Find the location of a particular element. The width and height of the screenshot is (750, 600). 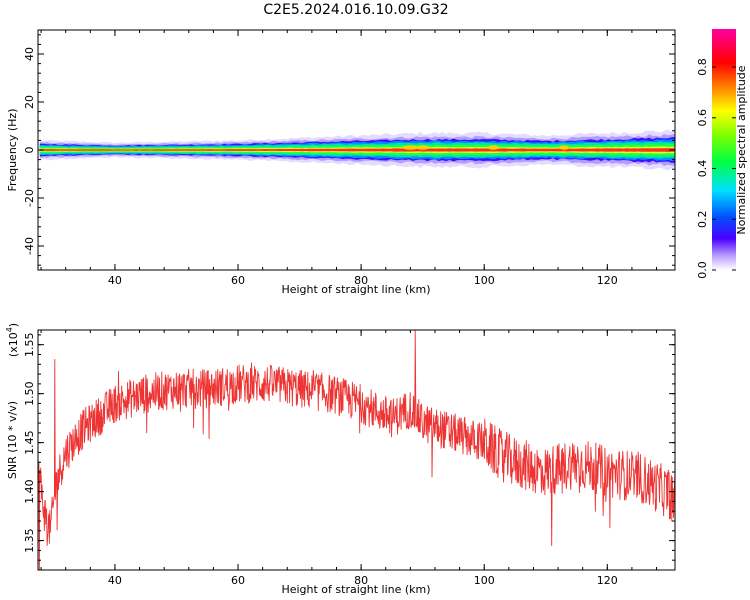

y-tick-label: 0 is located at coordinates (29, 150).